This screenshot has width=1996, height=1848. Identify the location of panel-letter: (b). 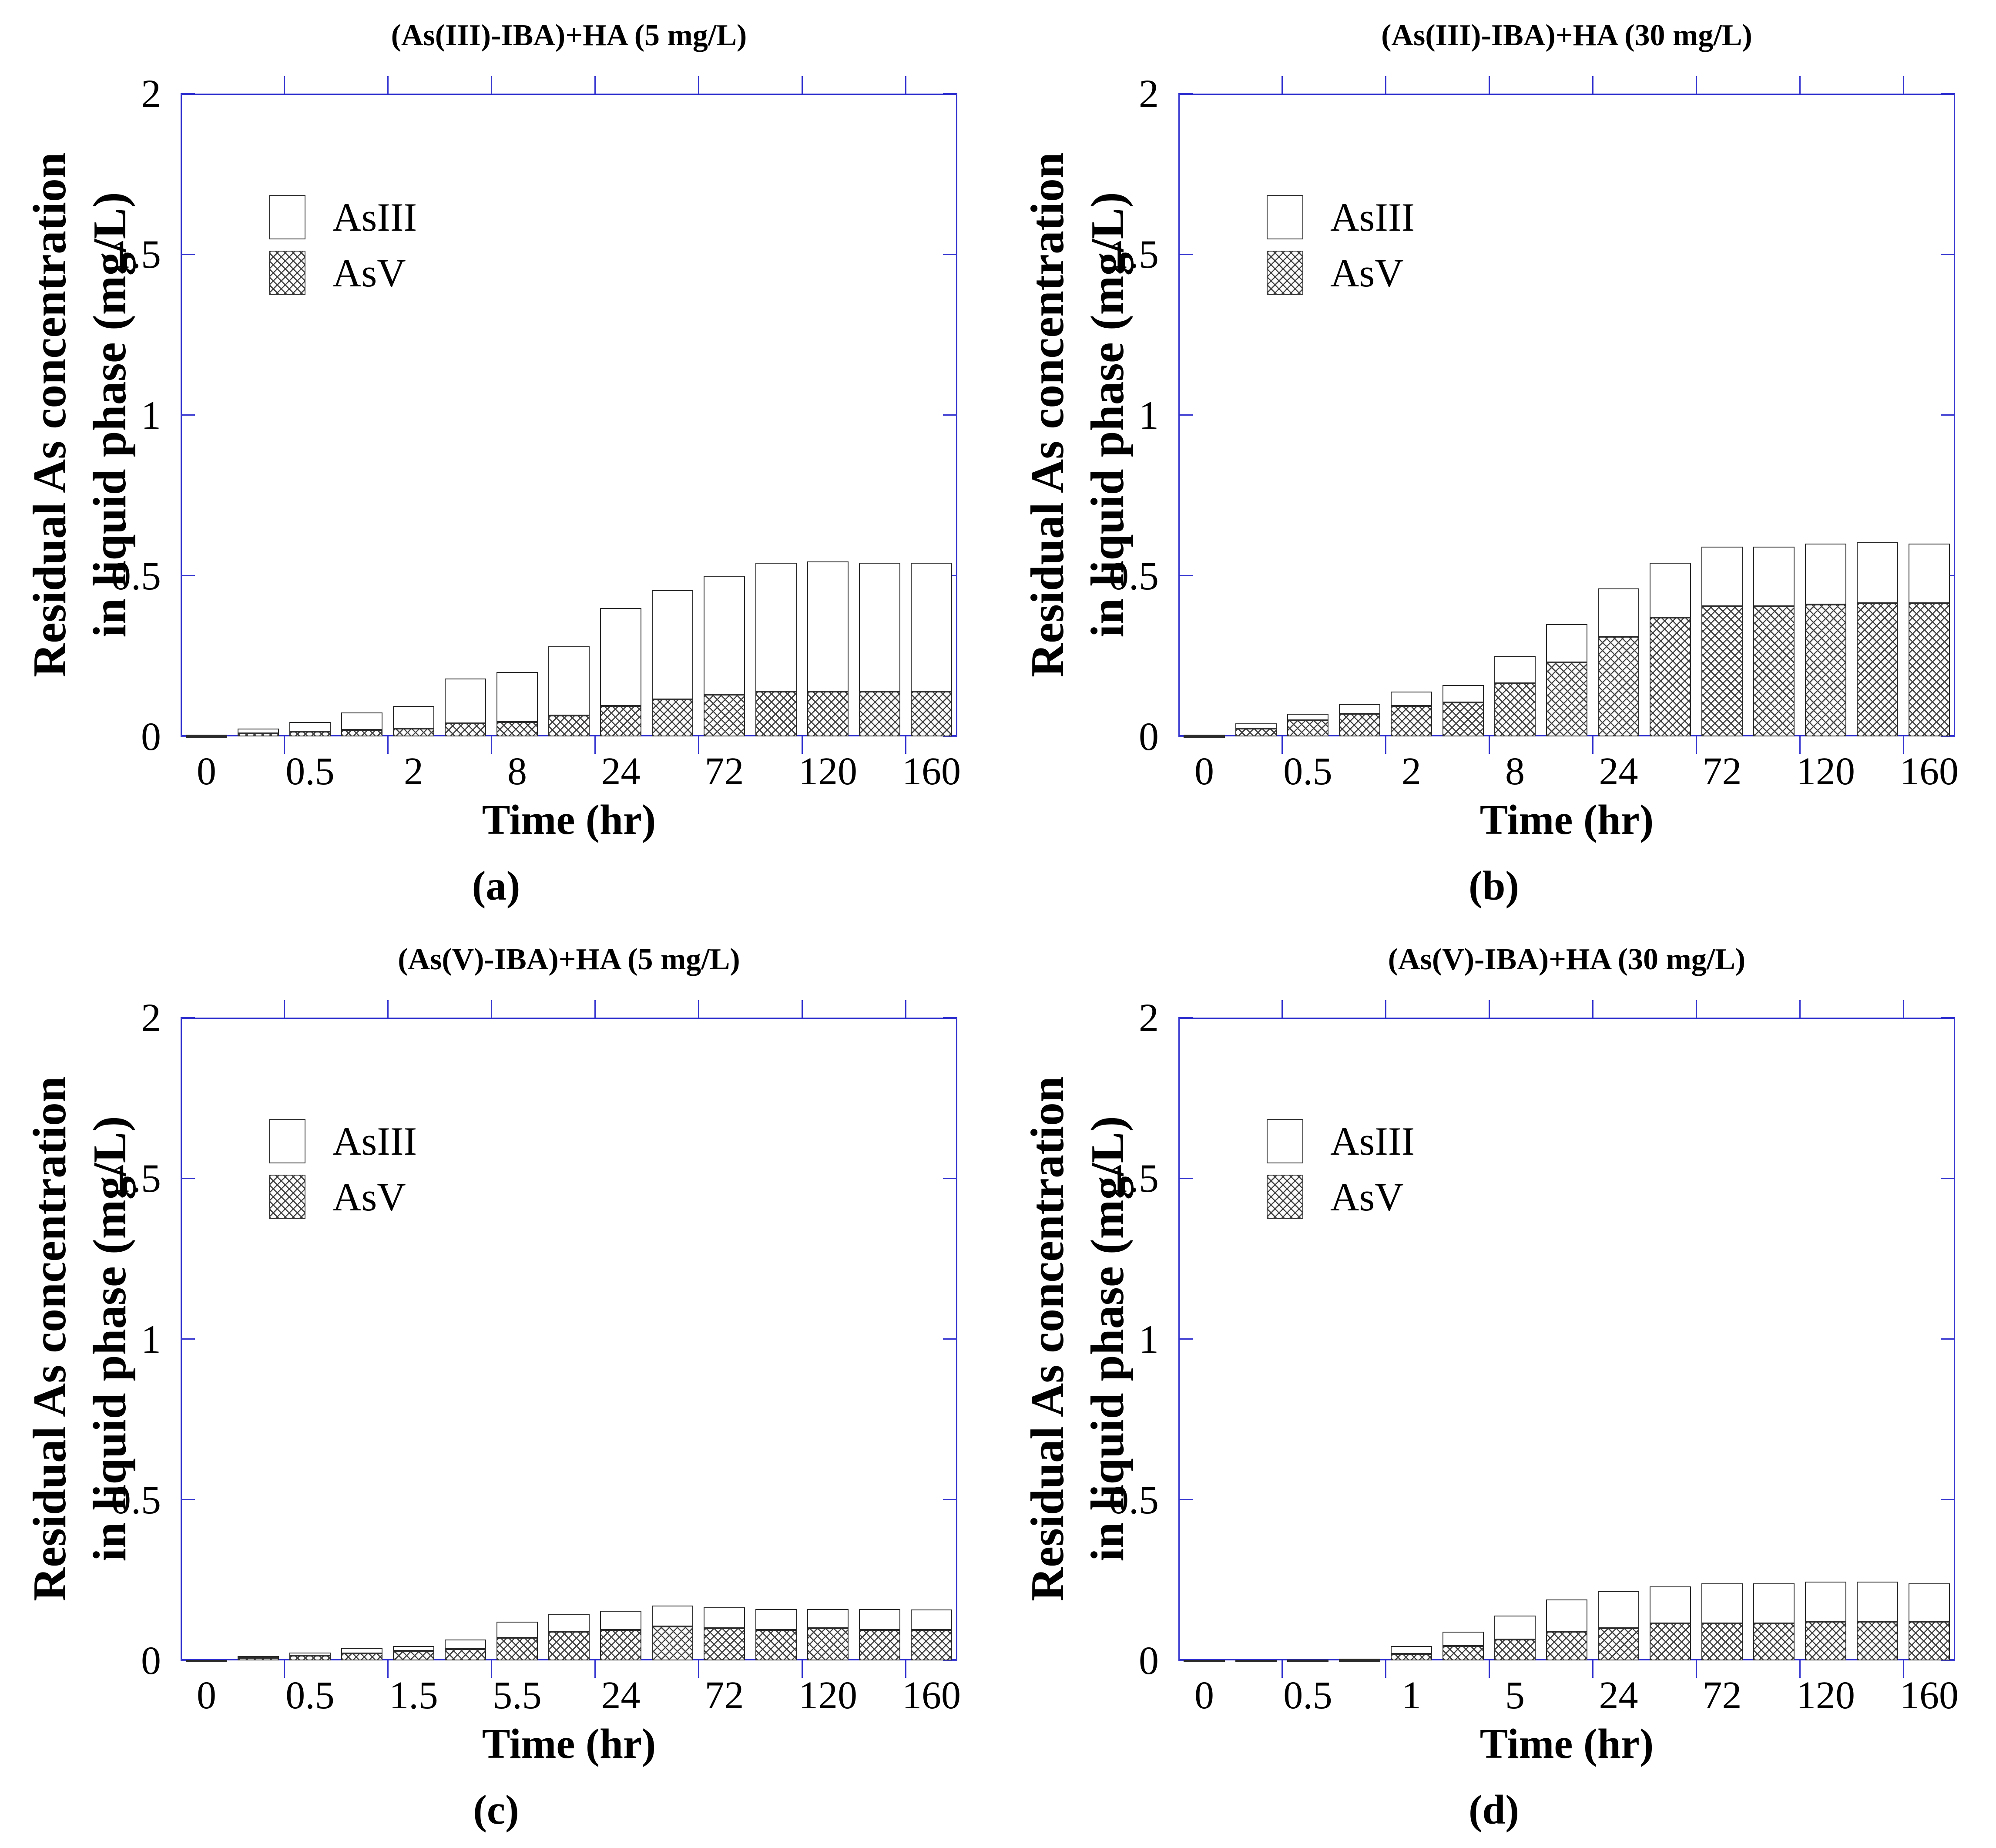
(1494, 886).